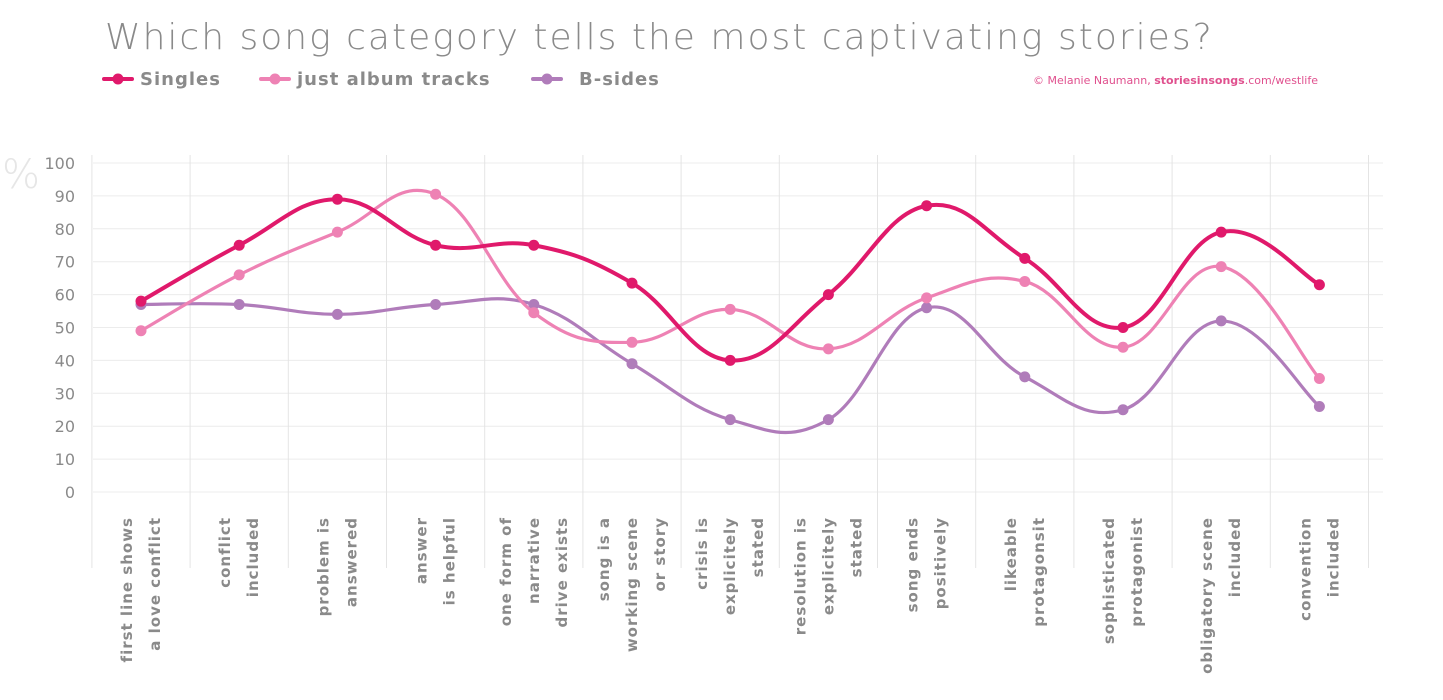 Image resolution: width=1443 pixels, height=700 pixels. What do you see at coordinates (506, 571) in the screenshot?
I see `x-tick-label: one form of` at bounding box center [506, 571].